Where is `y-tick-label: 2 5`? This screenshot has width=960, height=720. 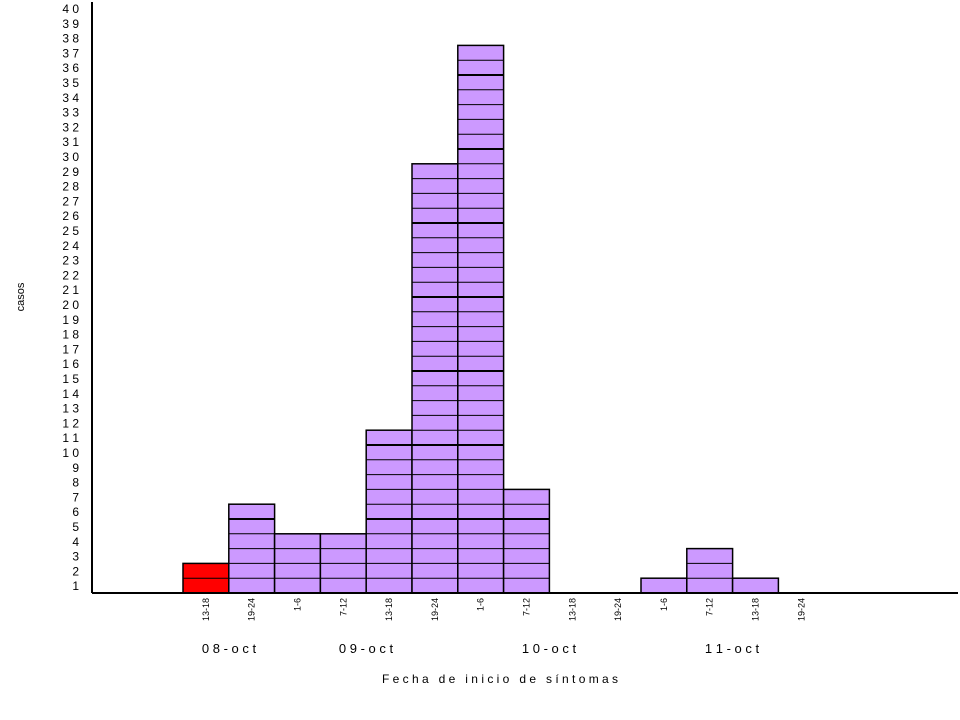 y-tick-label: 2 5 is located at coordinates (70, 231).